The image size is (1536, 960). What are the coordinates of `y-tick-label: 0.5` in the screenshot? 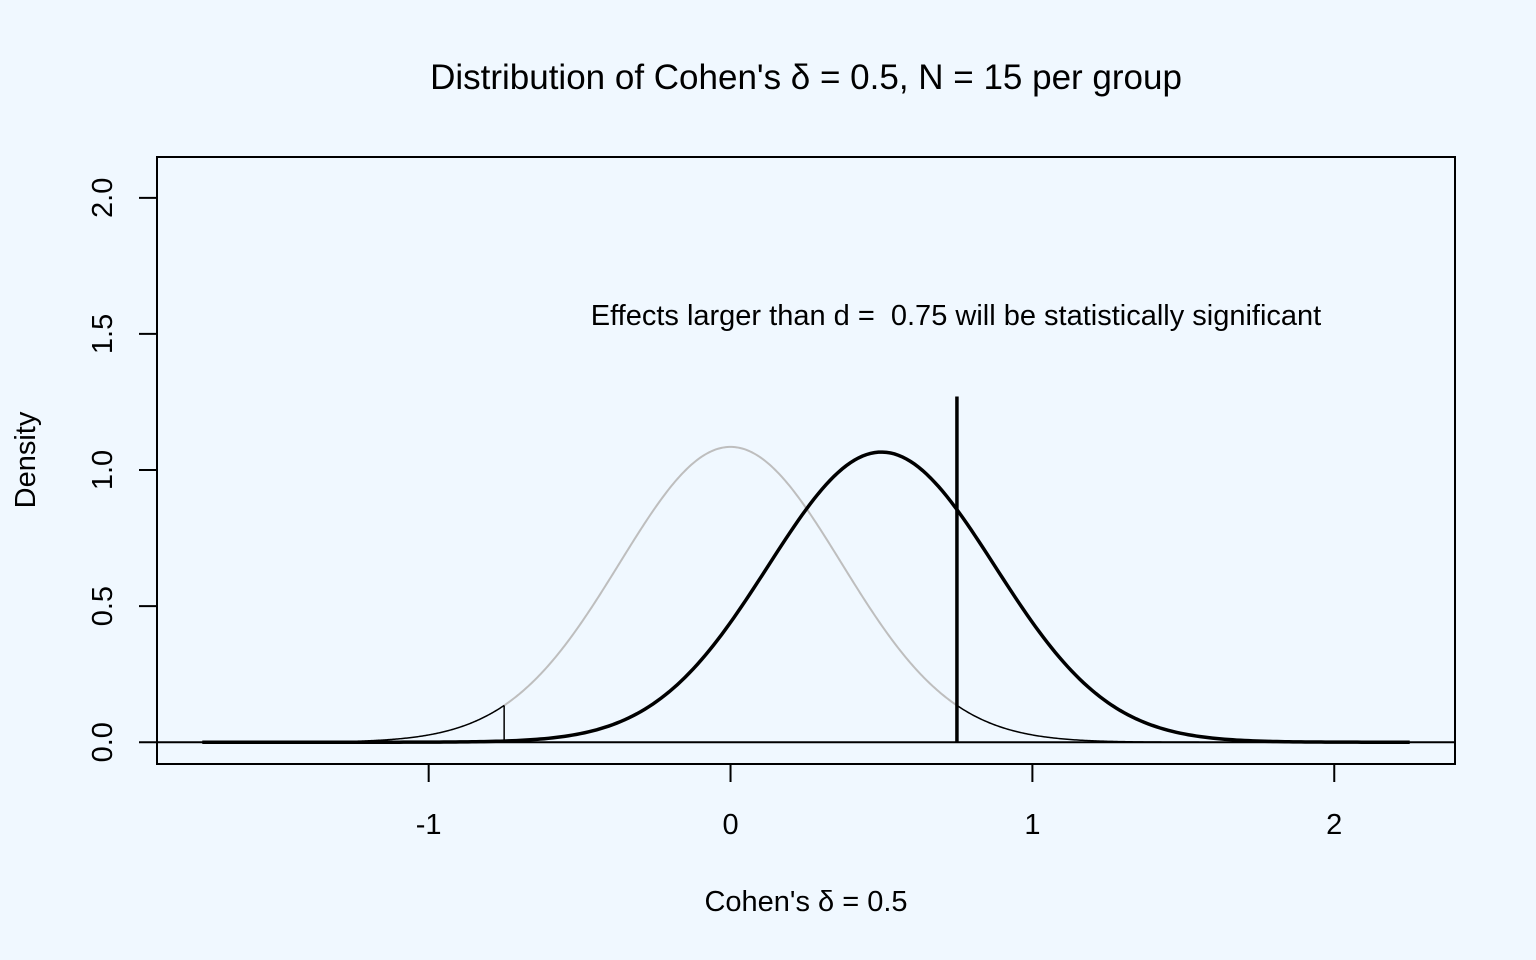 It's located at (103, 606).